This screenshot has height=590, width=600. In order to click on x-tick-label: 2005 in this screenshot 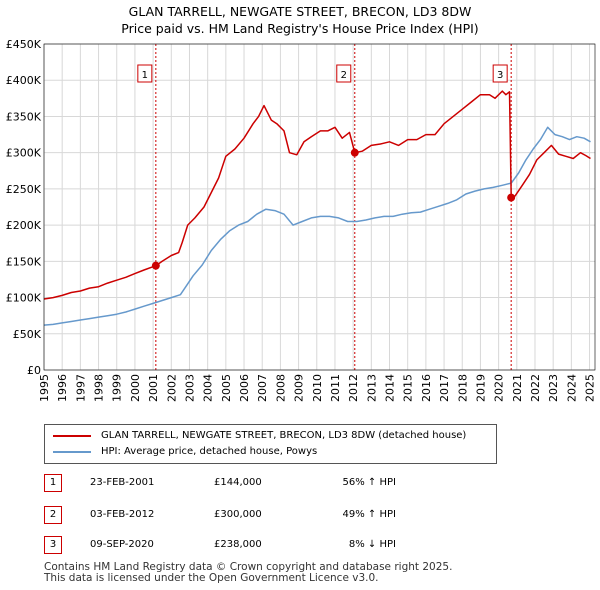, I will do `click(226, 388)`.